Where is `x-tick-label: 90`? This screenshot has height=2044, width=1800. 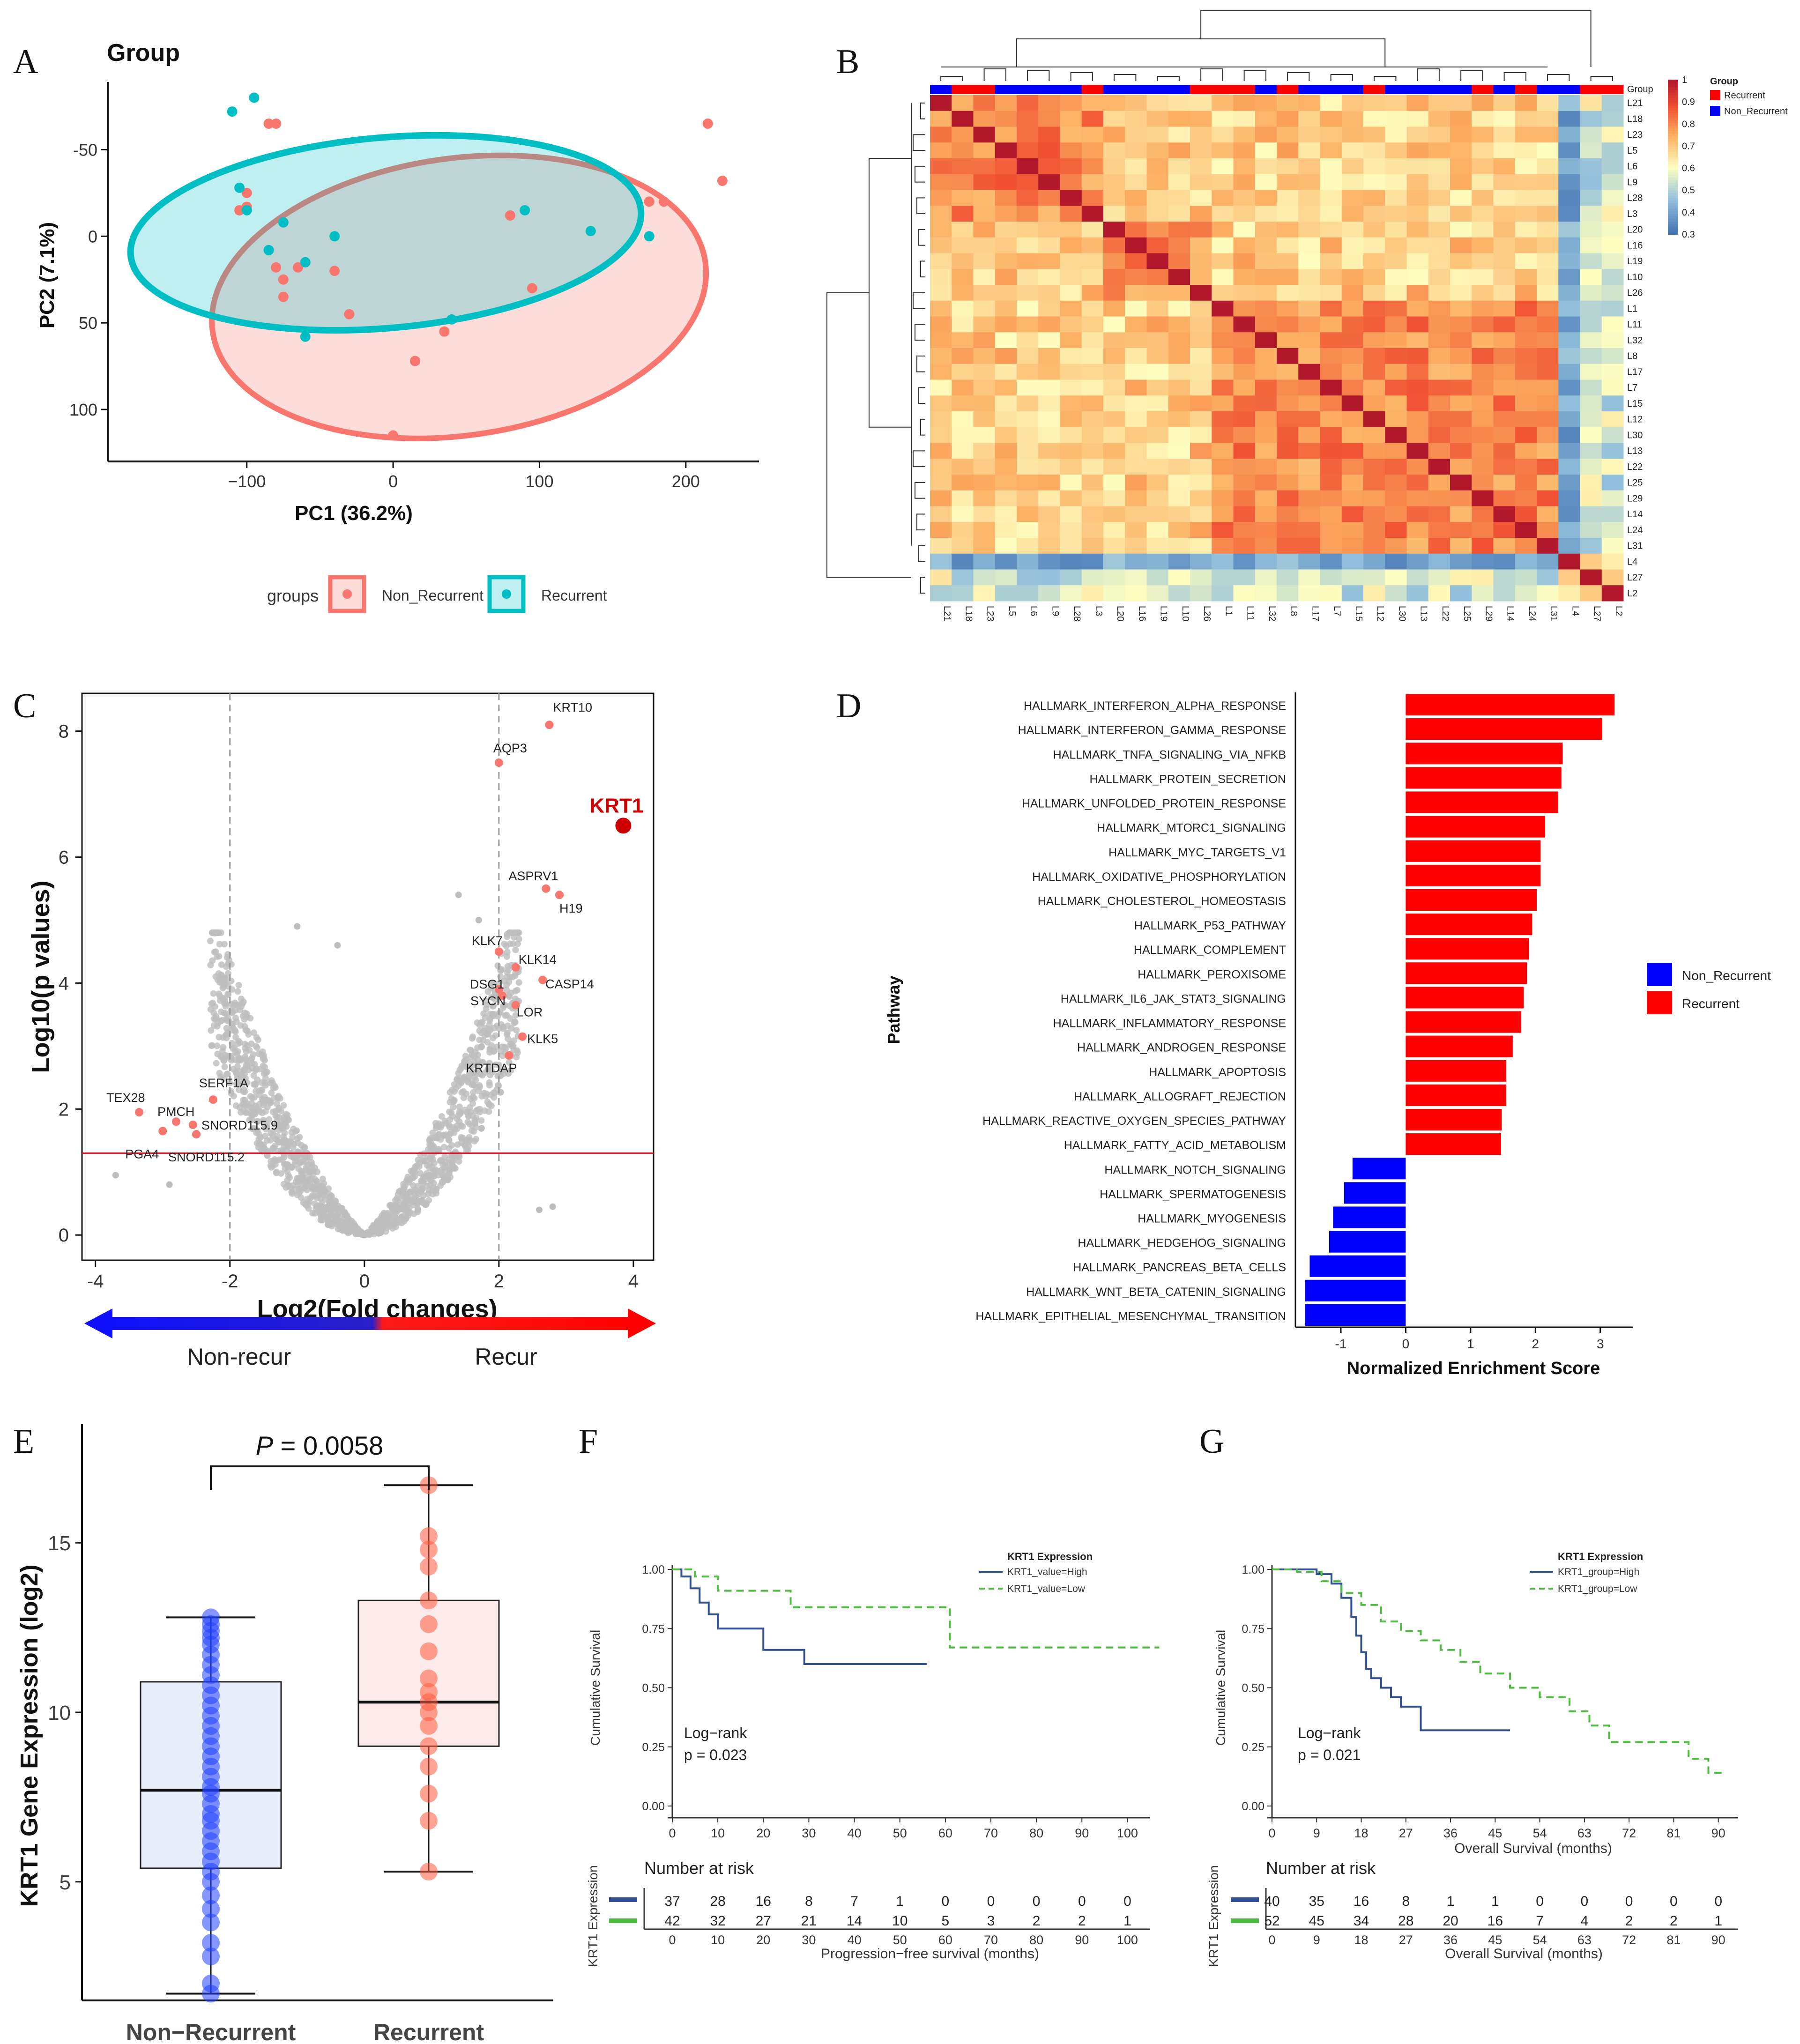
x-tick-label: 90 is located at coordinates (1082, 1833).